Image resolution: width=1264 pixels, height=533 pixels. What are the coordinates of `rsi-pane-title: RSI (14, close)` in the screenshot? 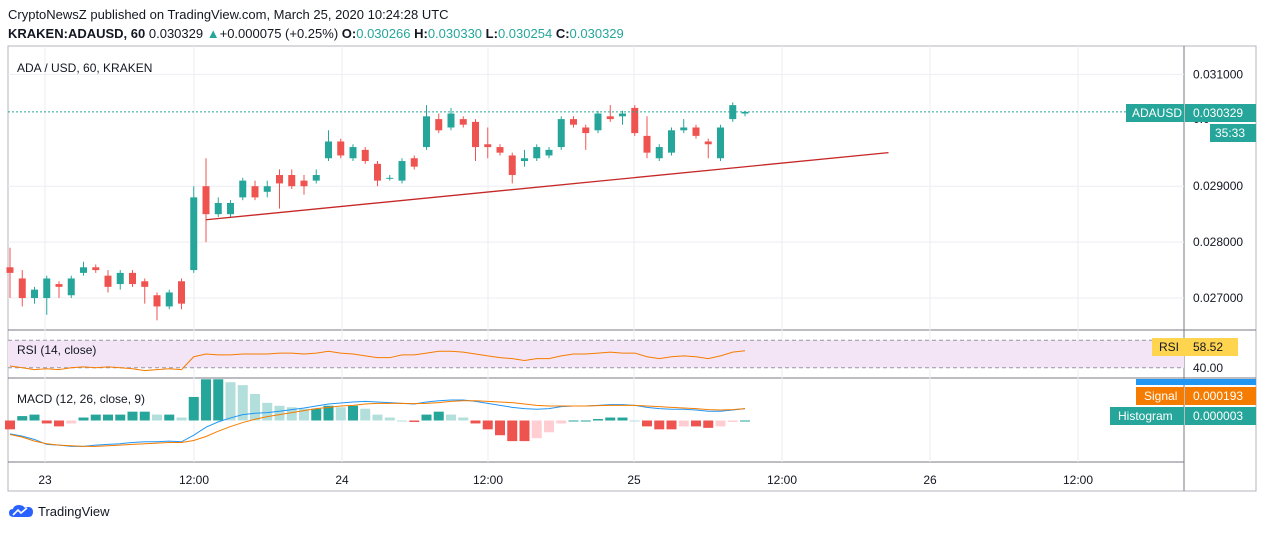 It's located at (56, 350).